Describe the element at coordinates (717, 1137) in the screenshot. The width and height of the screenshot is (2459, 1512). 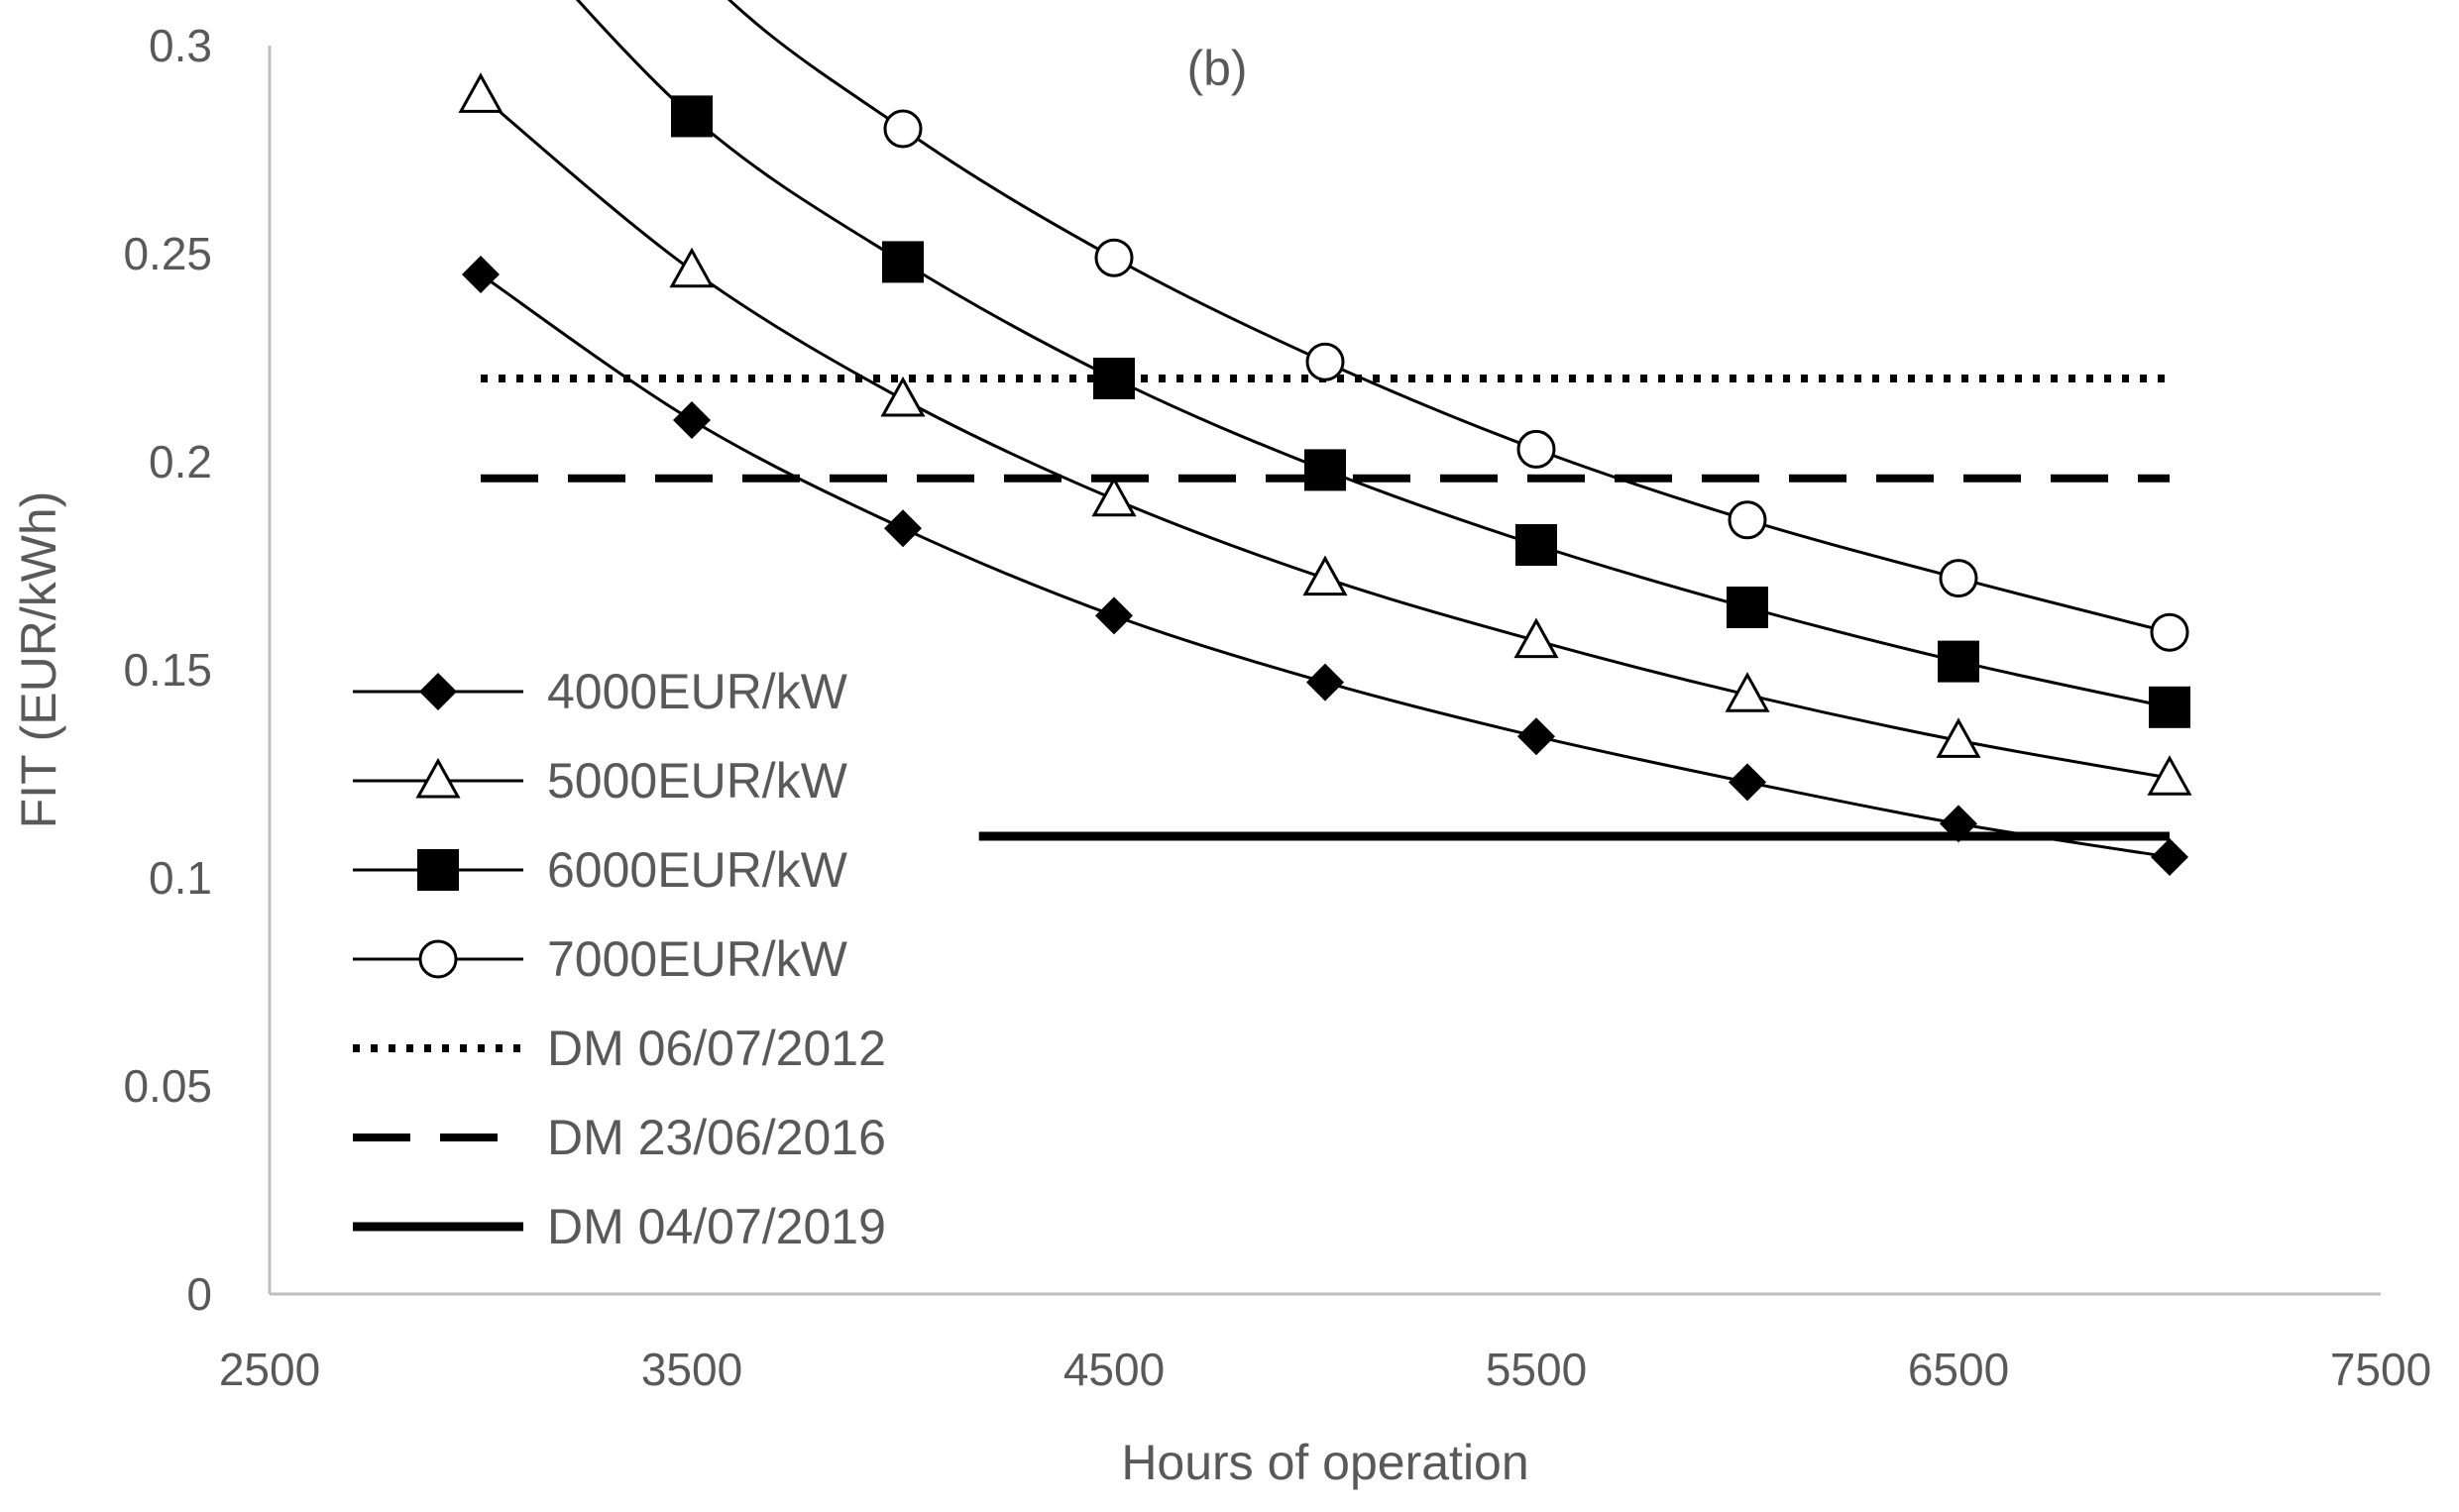
I see `legend-label: DM 23/06/2016` at that location.